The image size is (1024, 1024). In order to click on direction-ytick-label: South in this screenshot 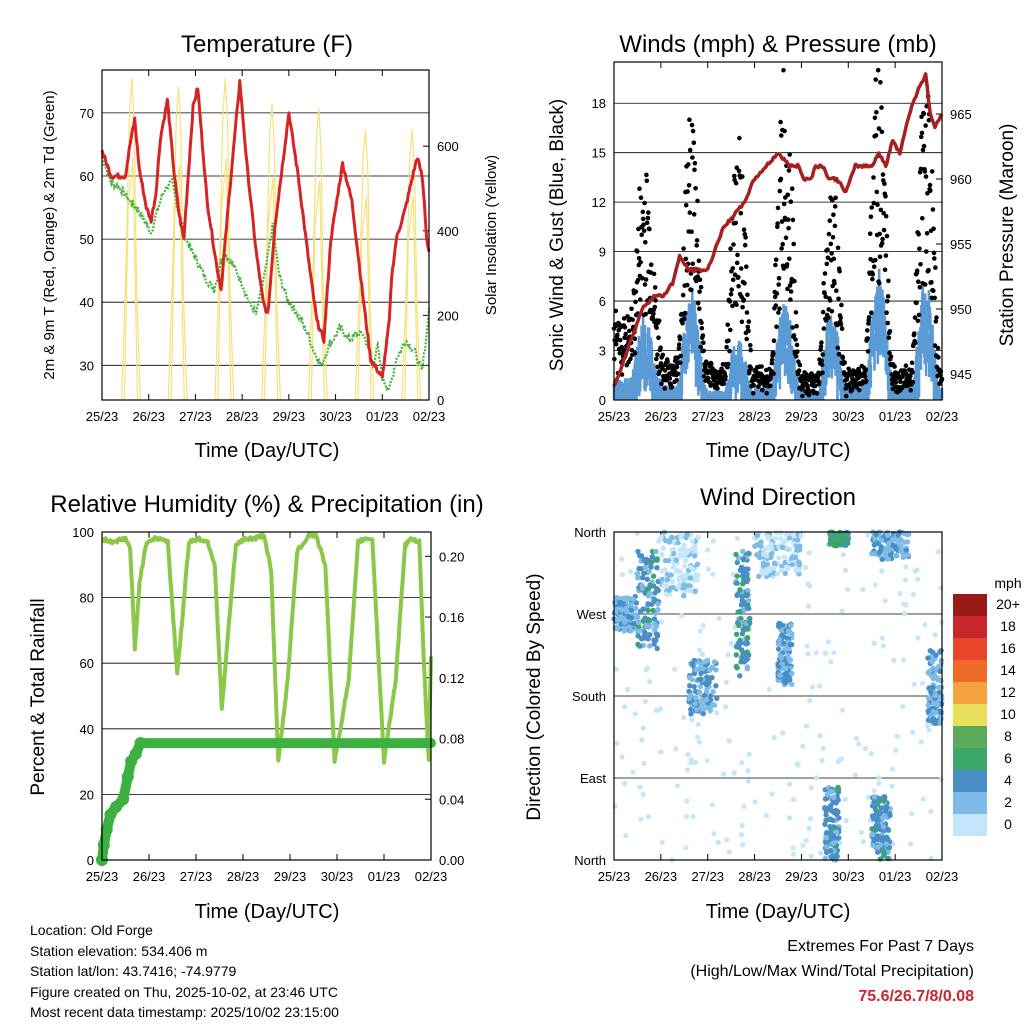, I will do `click(589, 696)`.